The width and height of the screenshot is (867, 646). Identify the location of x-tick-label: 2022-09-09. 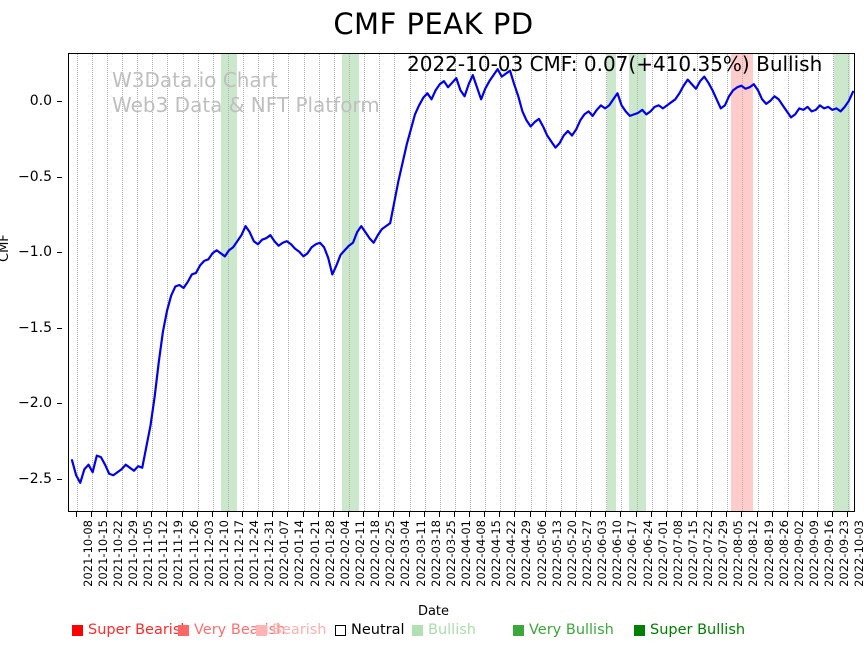
(814, 553).